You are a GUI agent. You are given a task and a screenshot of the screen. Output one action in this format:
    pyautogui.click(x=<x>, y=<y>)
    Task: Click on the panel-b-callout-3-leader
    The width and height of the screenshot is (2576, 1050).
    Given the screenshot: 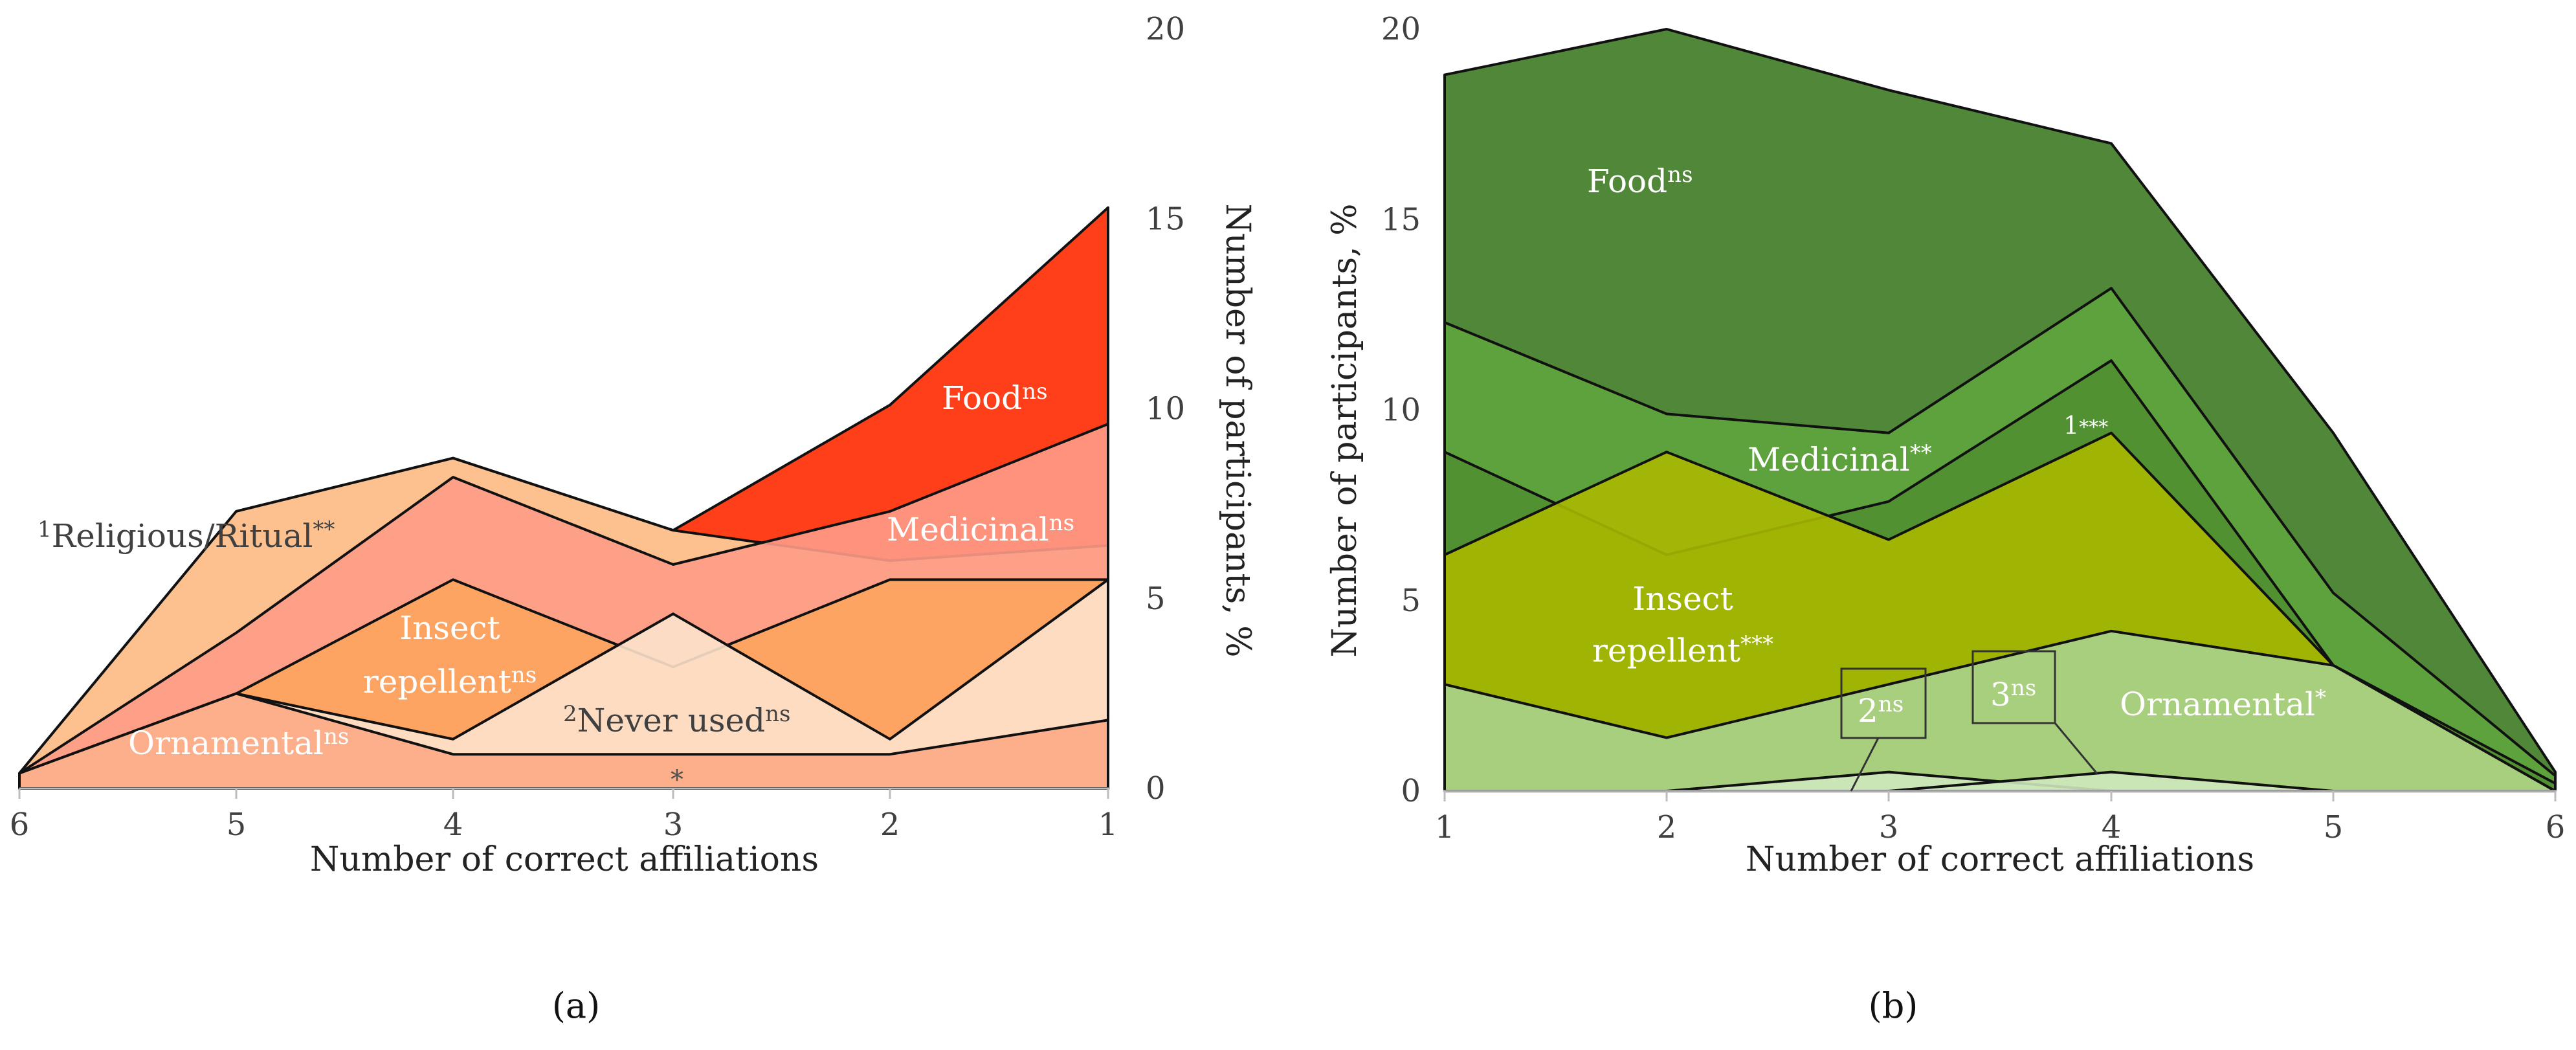 What is the action you would take?
    pyautogui.click(x=2076, y=748)
    